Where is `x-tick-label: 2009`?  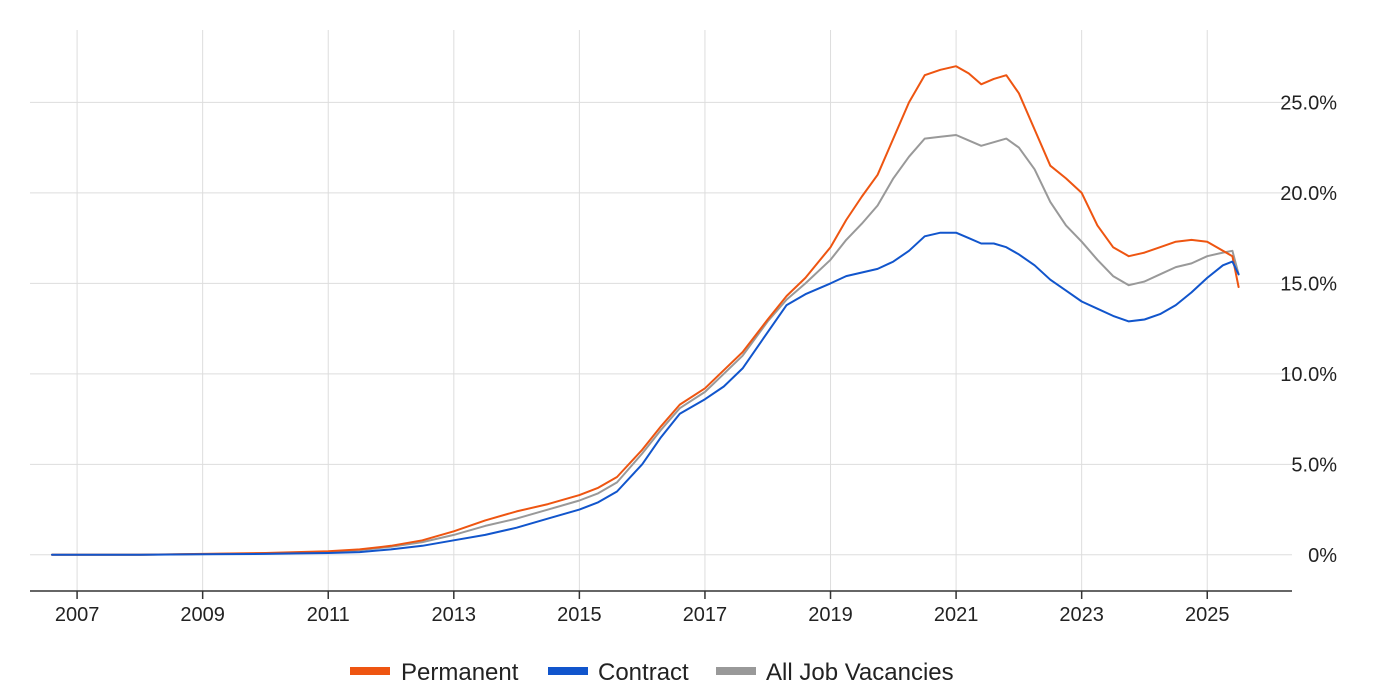 x-tick-label: 2009 is located at coordinates (202, 615).